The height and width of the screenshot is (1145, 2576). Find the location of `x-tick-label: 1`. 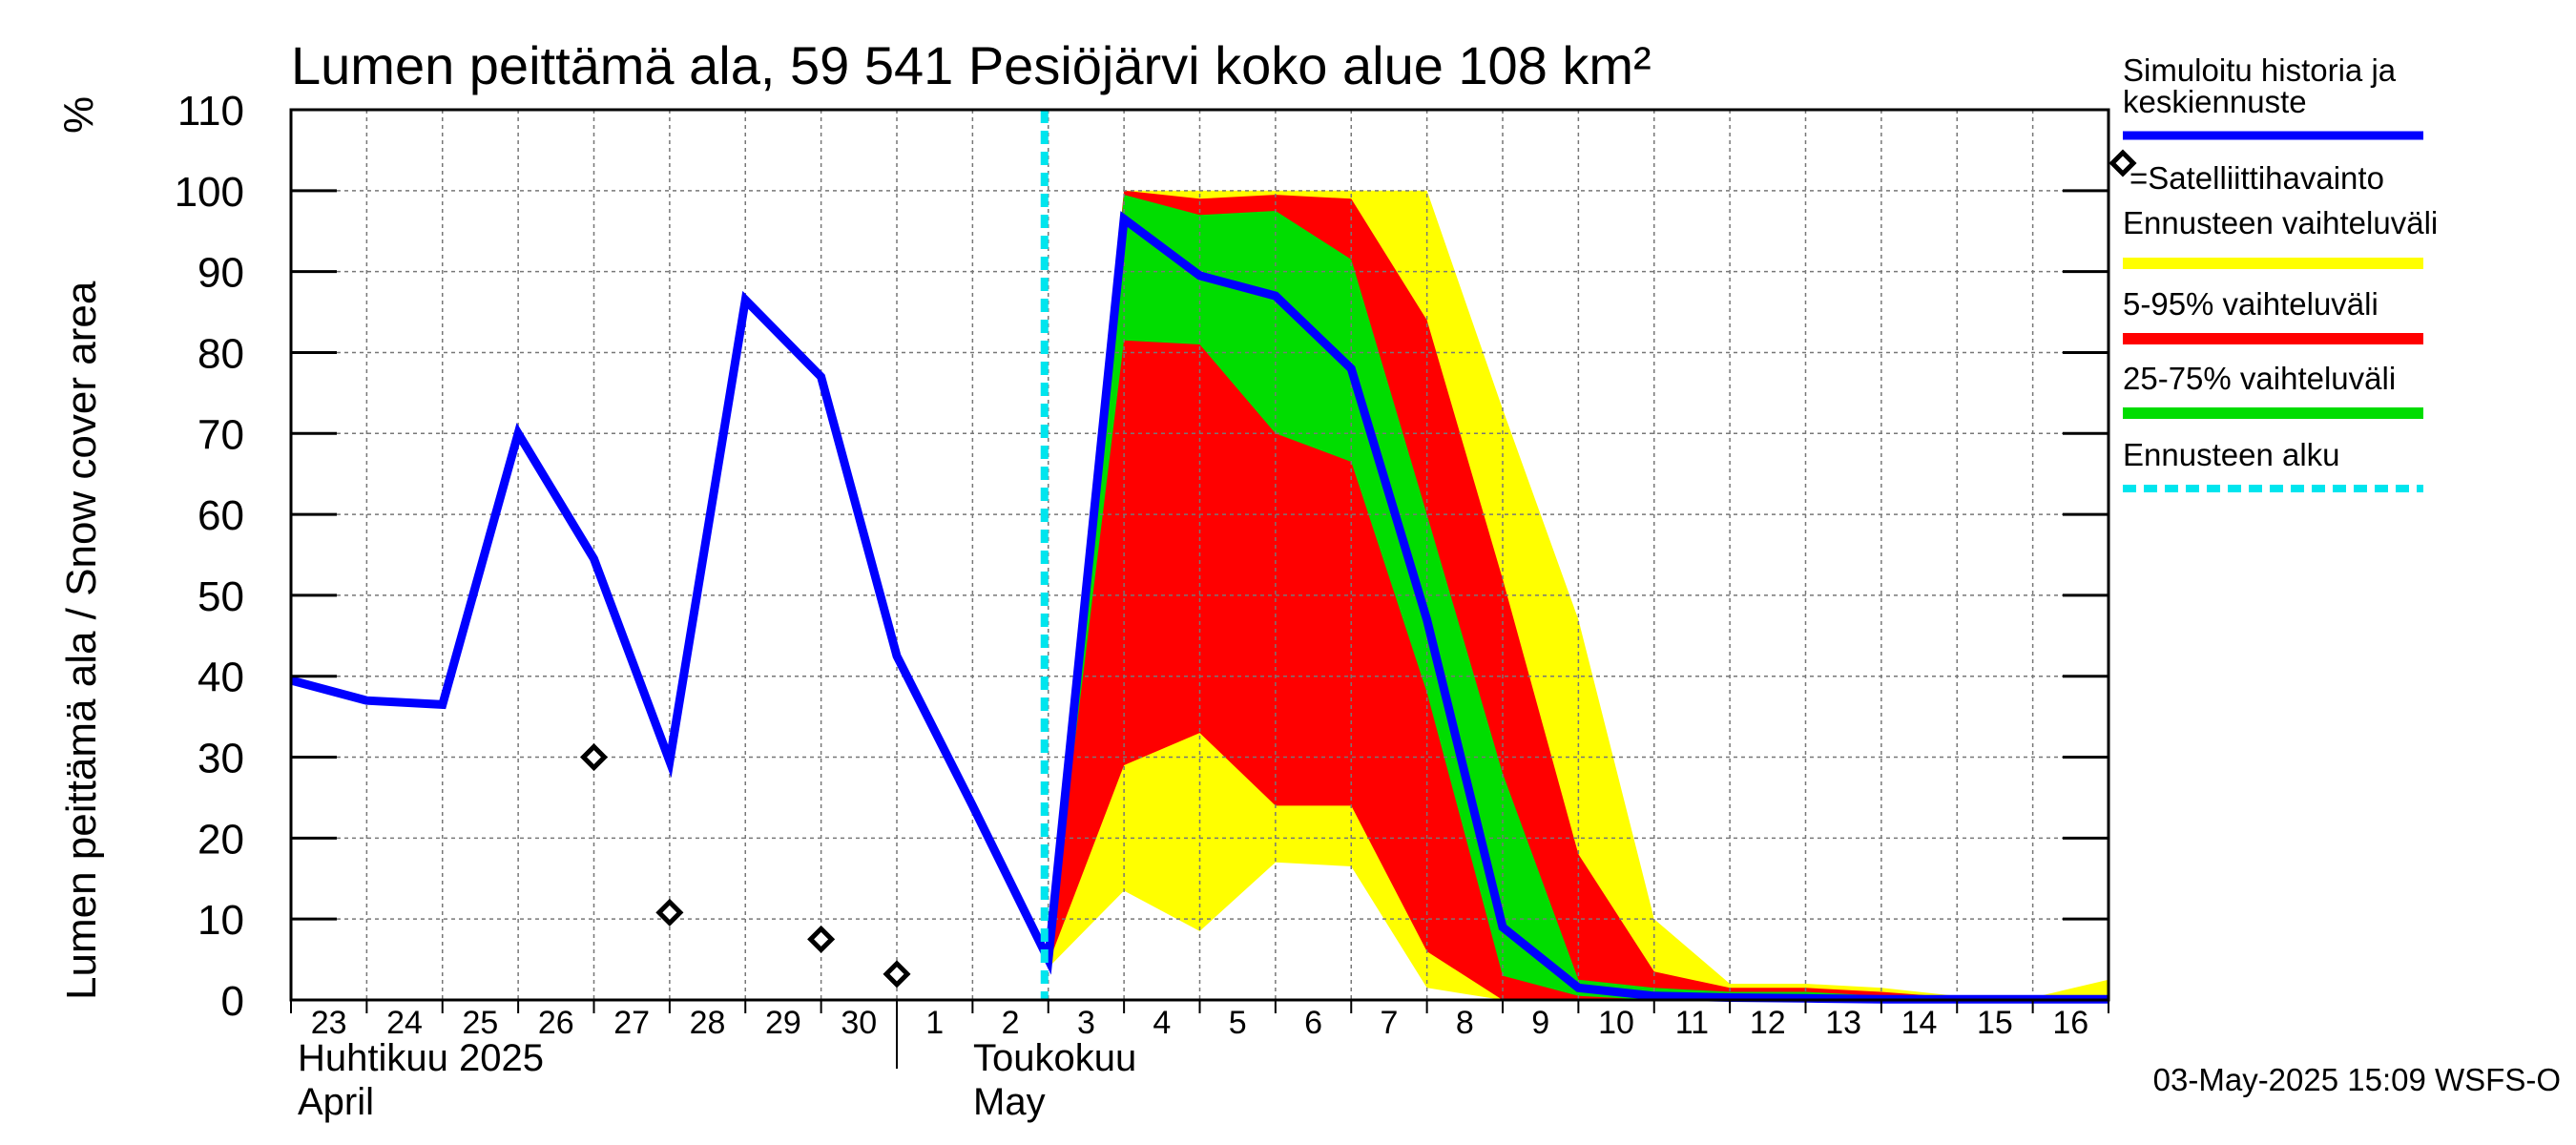

x-tick-label: 1 is located at coordinates (934, 1023).